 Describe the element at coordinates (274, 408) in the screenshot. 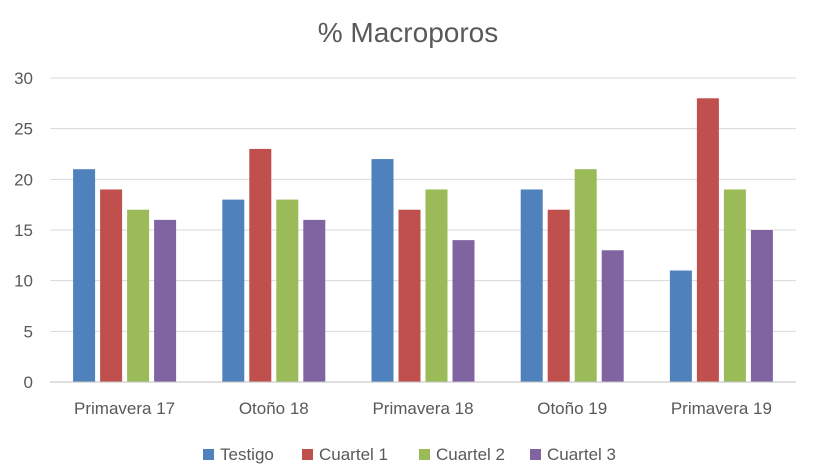

I see `x-category-label: Otoño 18` at that location.